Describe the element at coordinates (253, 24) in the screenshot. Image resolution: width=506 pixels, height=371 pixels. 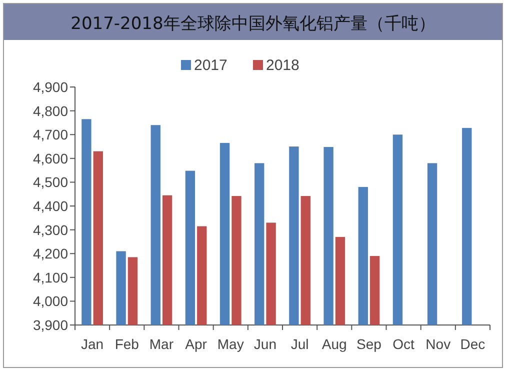
I see `chart-title: 2017-2018年全球除中国外氧化铝产量（千吨）` at that location.